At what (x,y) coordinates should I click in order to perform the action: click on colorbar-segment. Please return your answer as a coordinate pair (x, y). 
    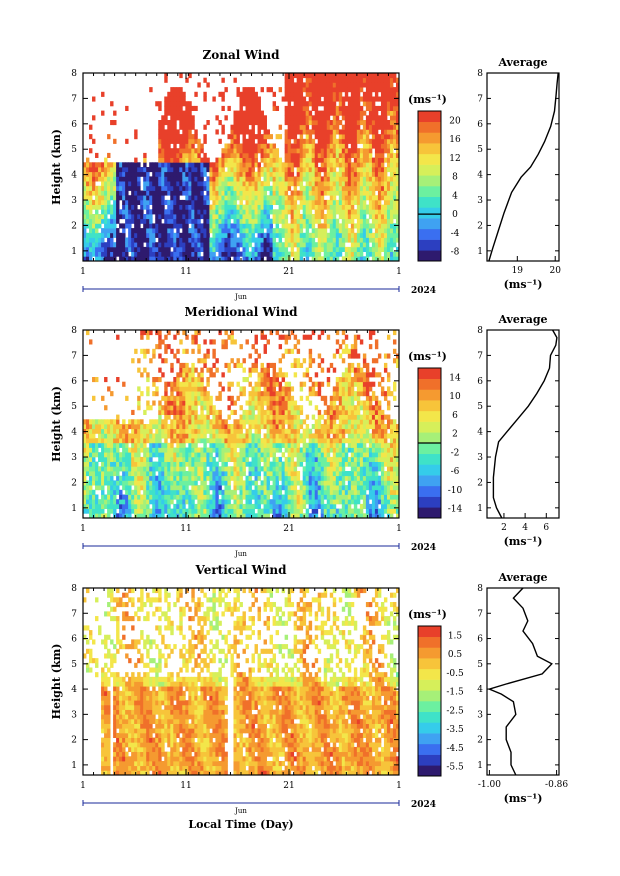
    Looking at the image, I should click on (429, 159).